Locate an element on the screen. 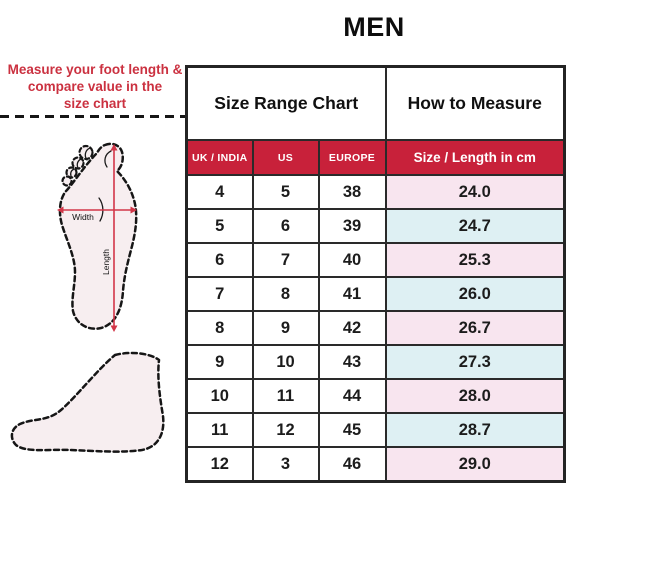 The width and height of the screenshot is (660, 562). column-header-uk-india: UK / INDIA is located at coordinates (219, 157).